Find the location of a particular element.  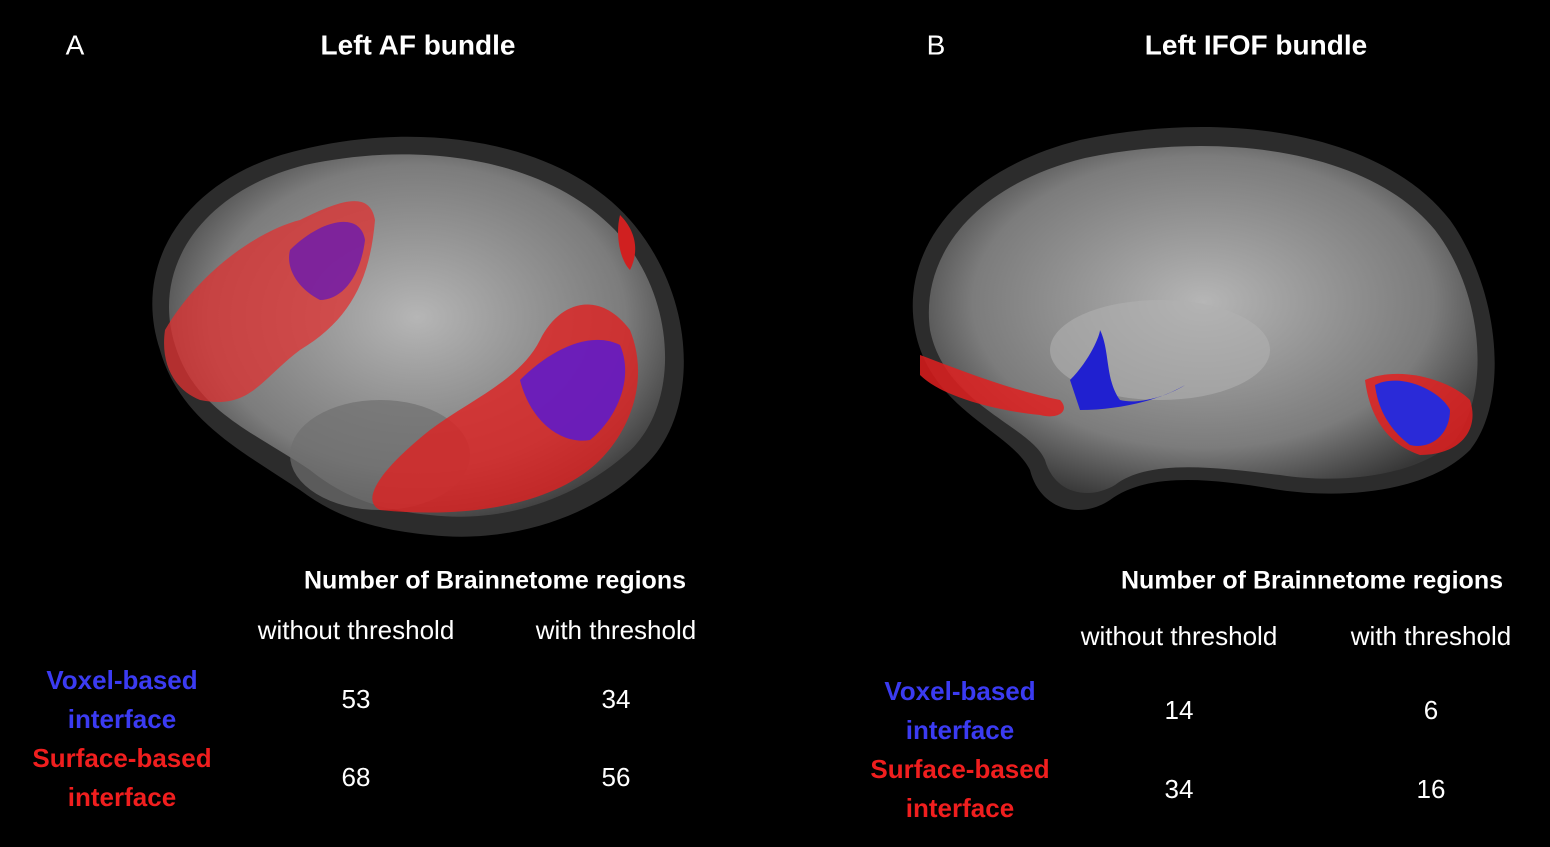

table-cell: 6 is located at coordinates (1431, 710).